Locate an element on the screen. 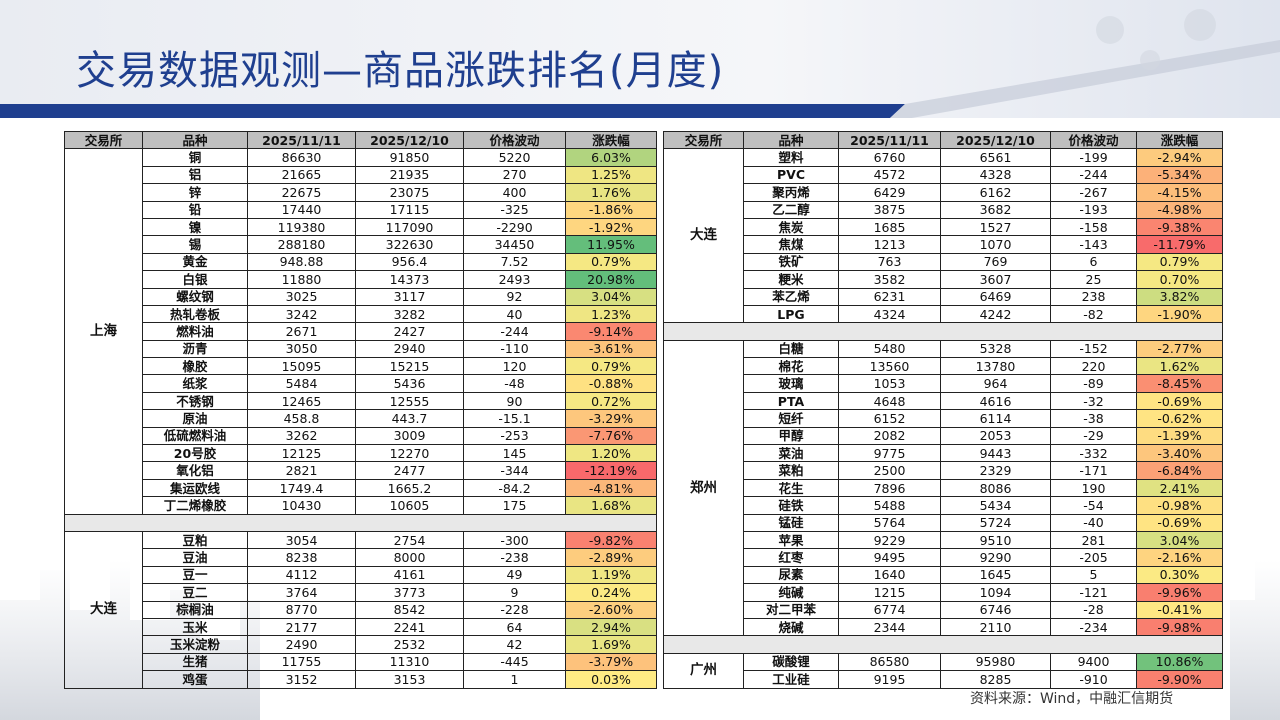 Image resolution: width=1280 pixels, height=720 pixels. commodity-name-cell: 苹果 is located at coordinates (791, 540).